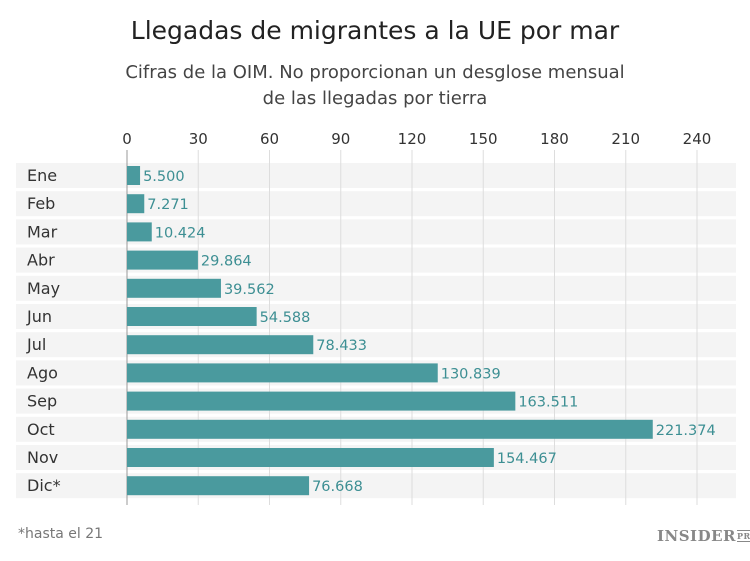 The width and height of the screenshot is (750, 561). Describe the element at coordinates (285, 318) in the screenshot. I see `data-label: 54.588` at that location.